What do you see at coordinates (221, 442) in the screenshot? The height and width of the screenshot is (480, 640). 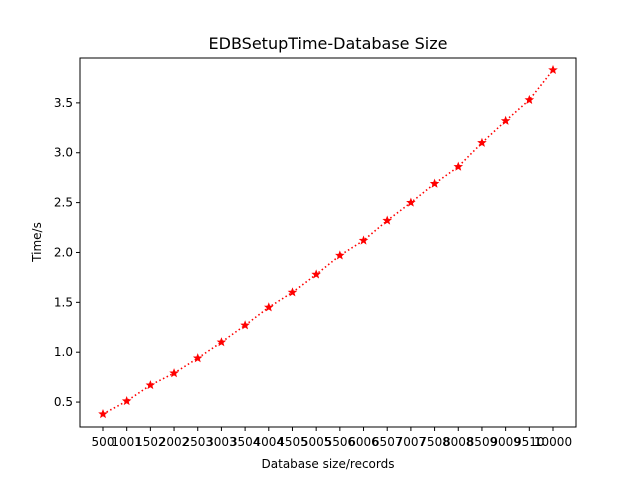 I see `x-tick-label: 3003` at bounding box center [221, 442].